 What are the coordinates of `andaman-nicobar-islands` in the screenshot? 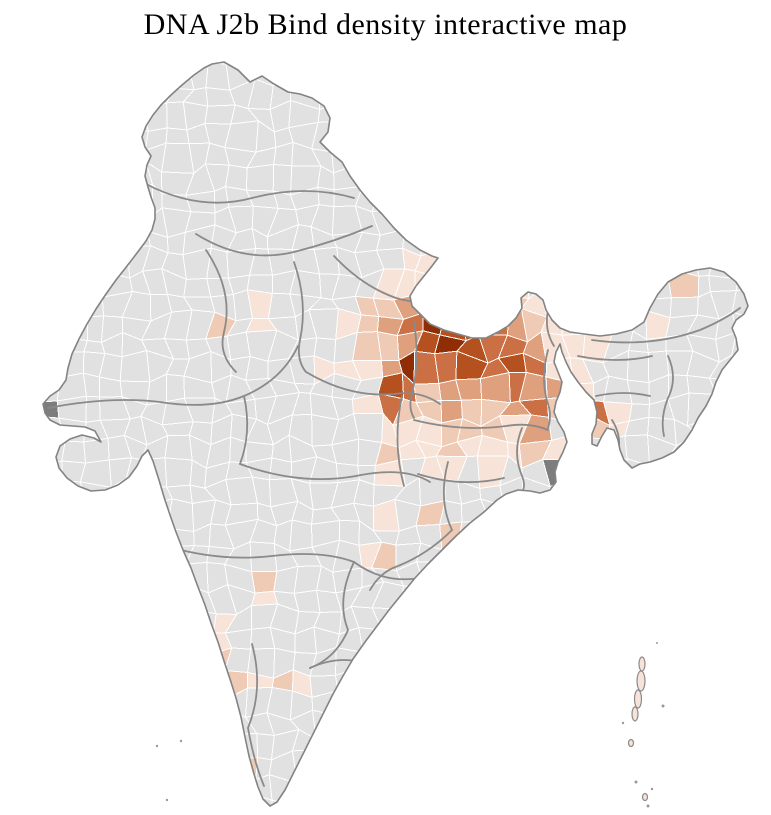 It's located at (410, 725).